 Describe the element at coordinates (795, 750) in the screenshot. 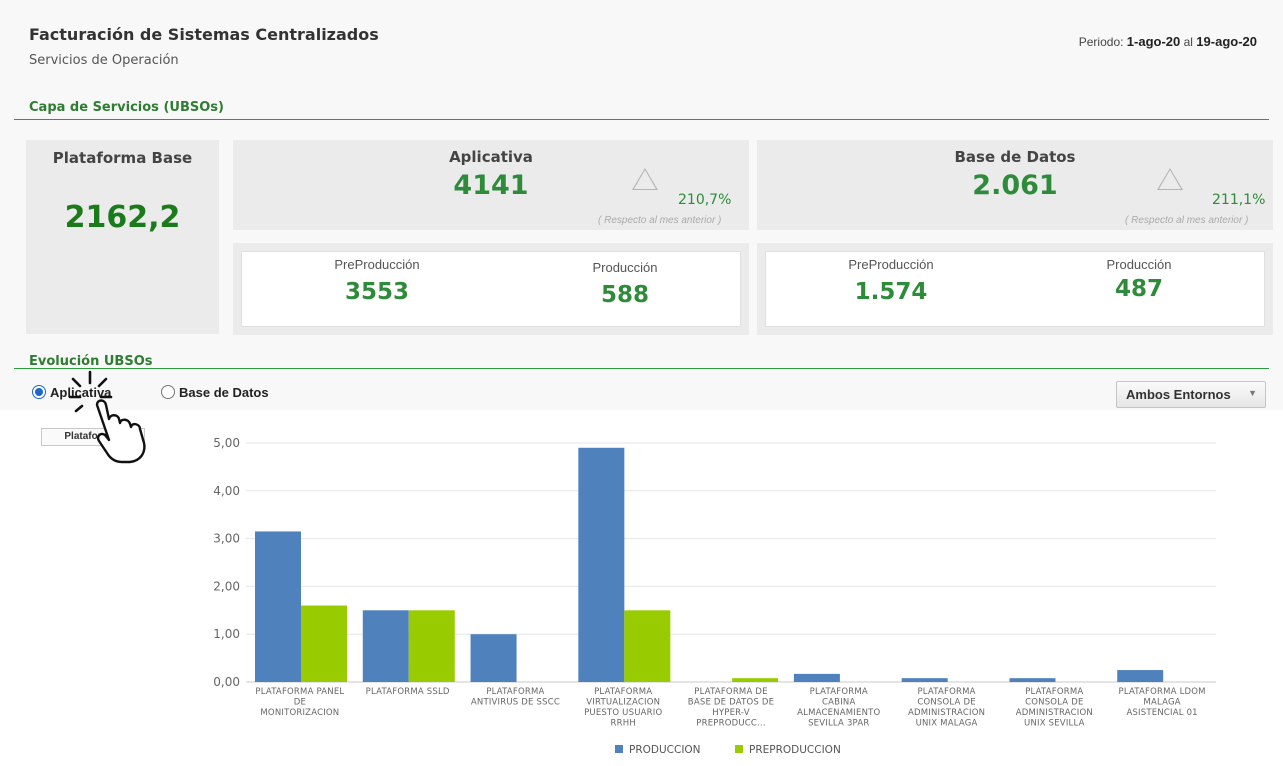

I see `legend-label-preproduccion: PREPRODUCCION` at that location.